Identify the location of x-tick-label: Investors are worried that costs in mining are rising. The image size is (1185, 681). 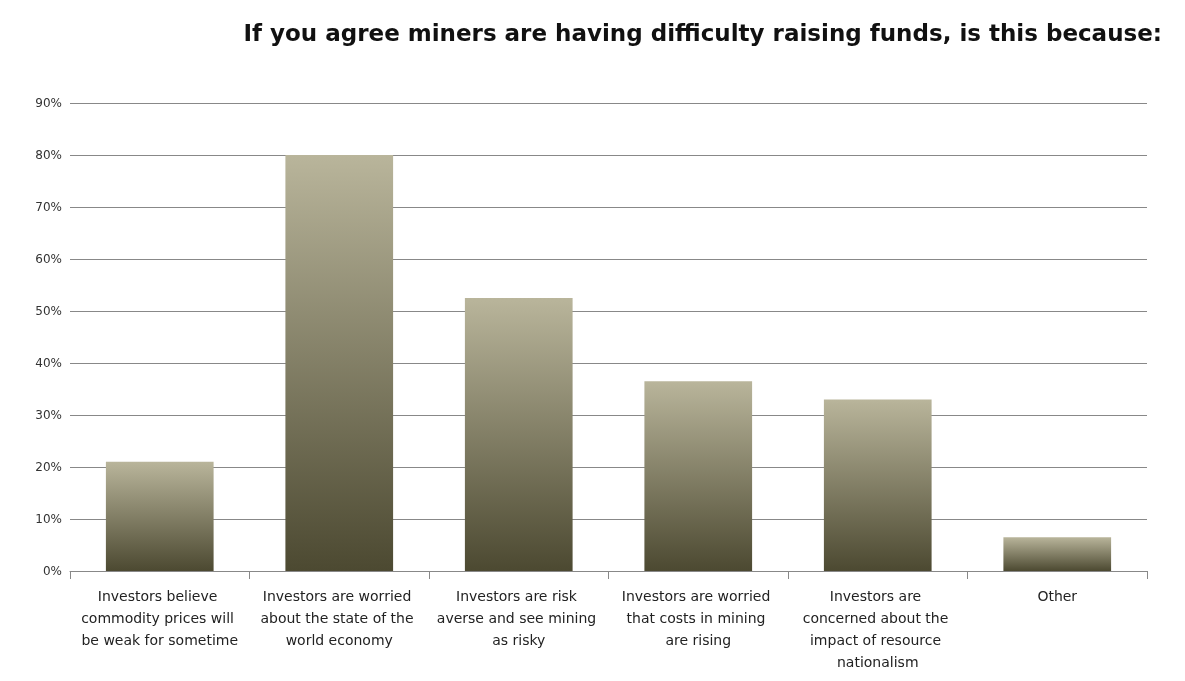
(698, 618).